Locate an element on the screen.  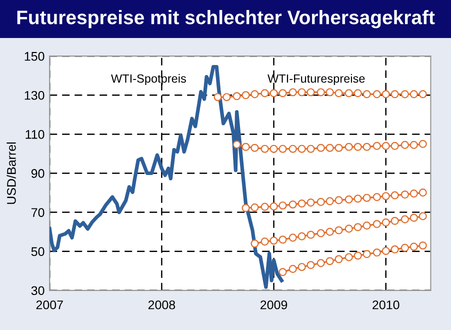
x-tick-label: 2007 is located at coordinates (49, 305).